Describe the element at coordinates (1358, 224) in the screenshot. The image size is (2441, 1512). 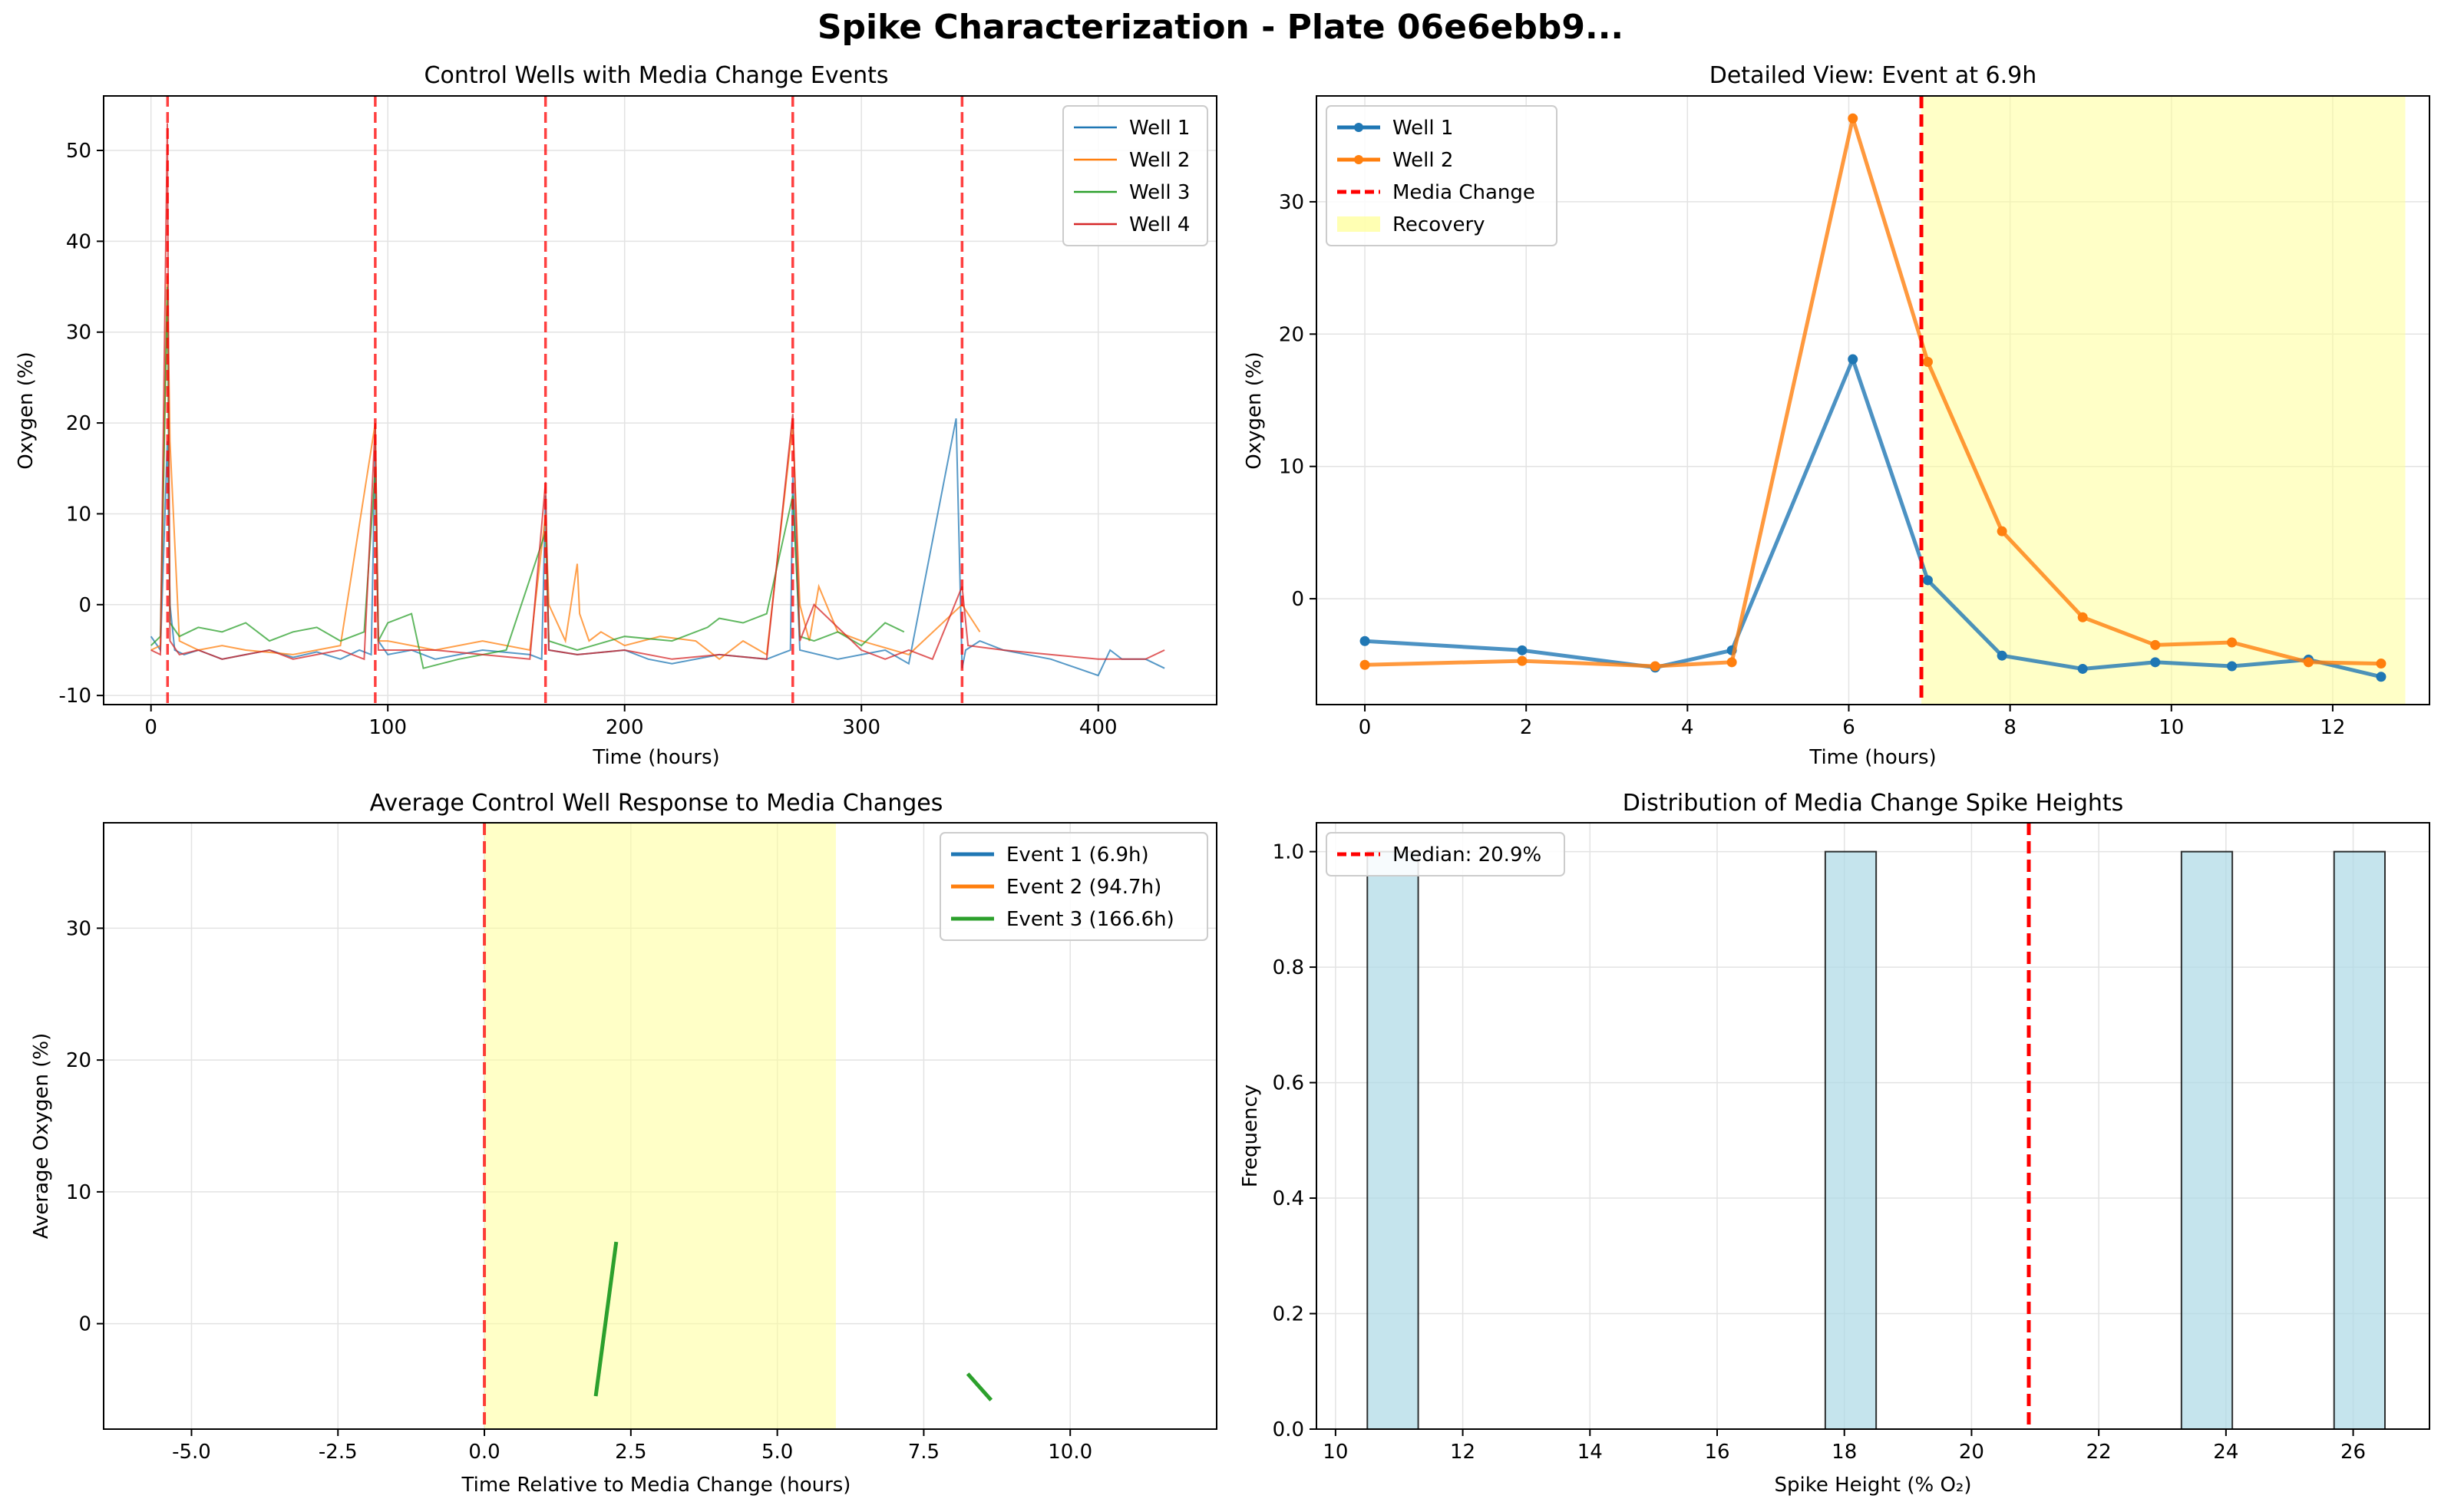
I see `legend-swatch` at that location.